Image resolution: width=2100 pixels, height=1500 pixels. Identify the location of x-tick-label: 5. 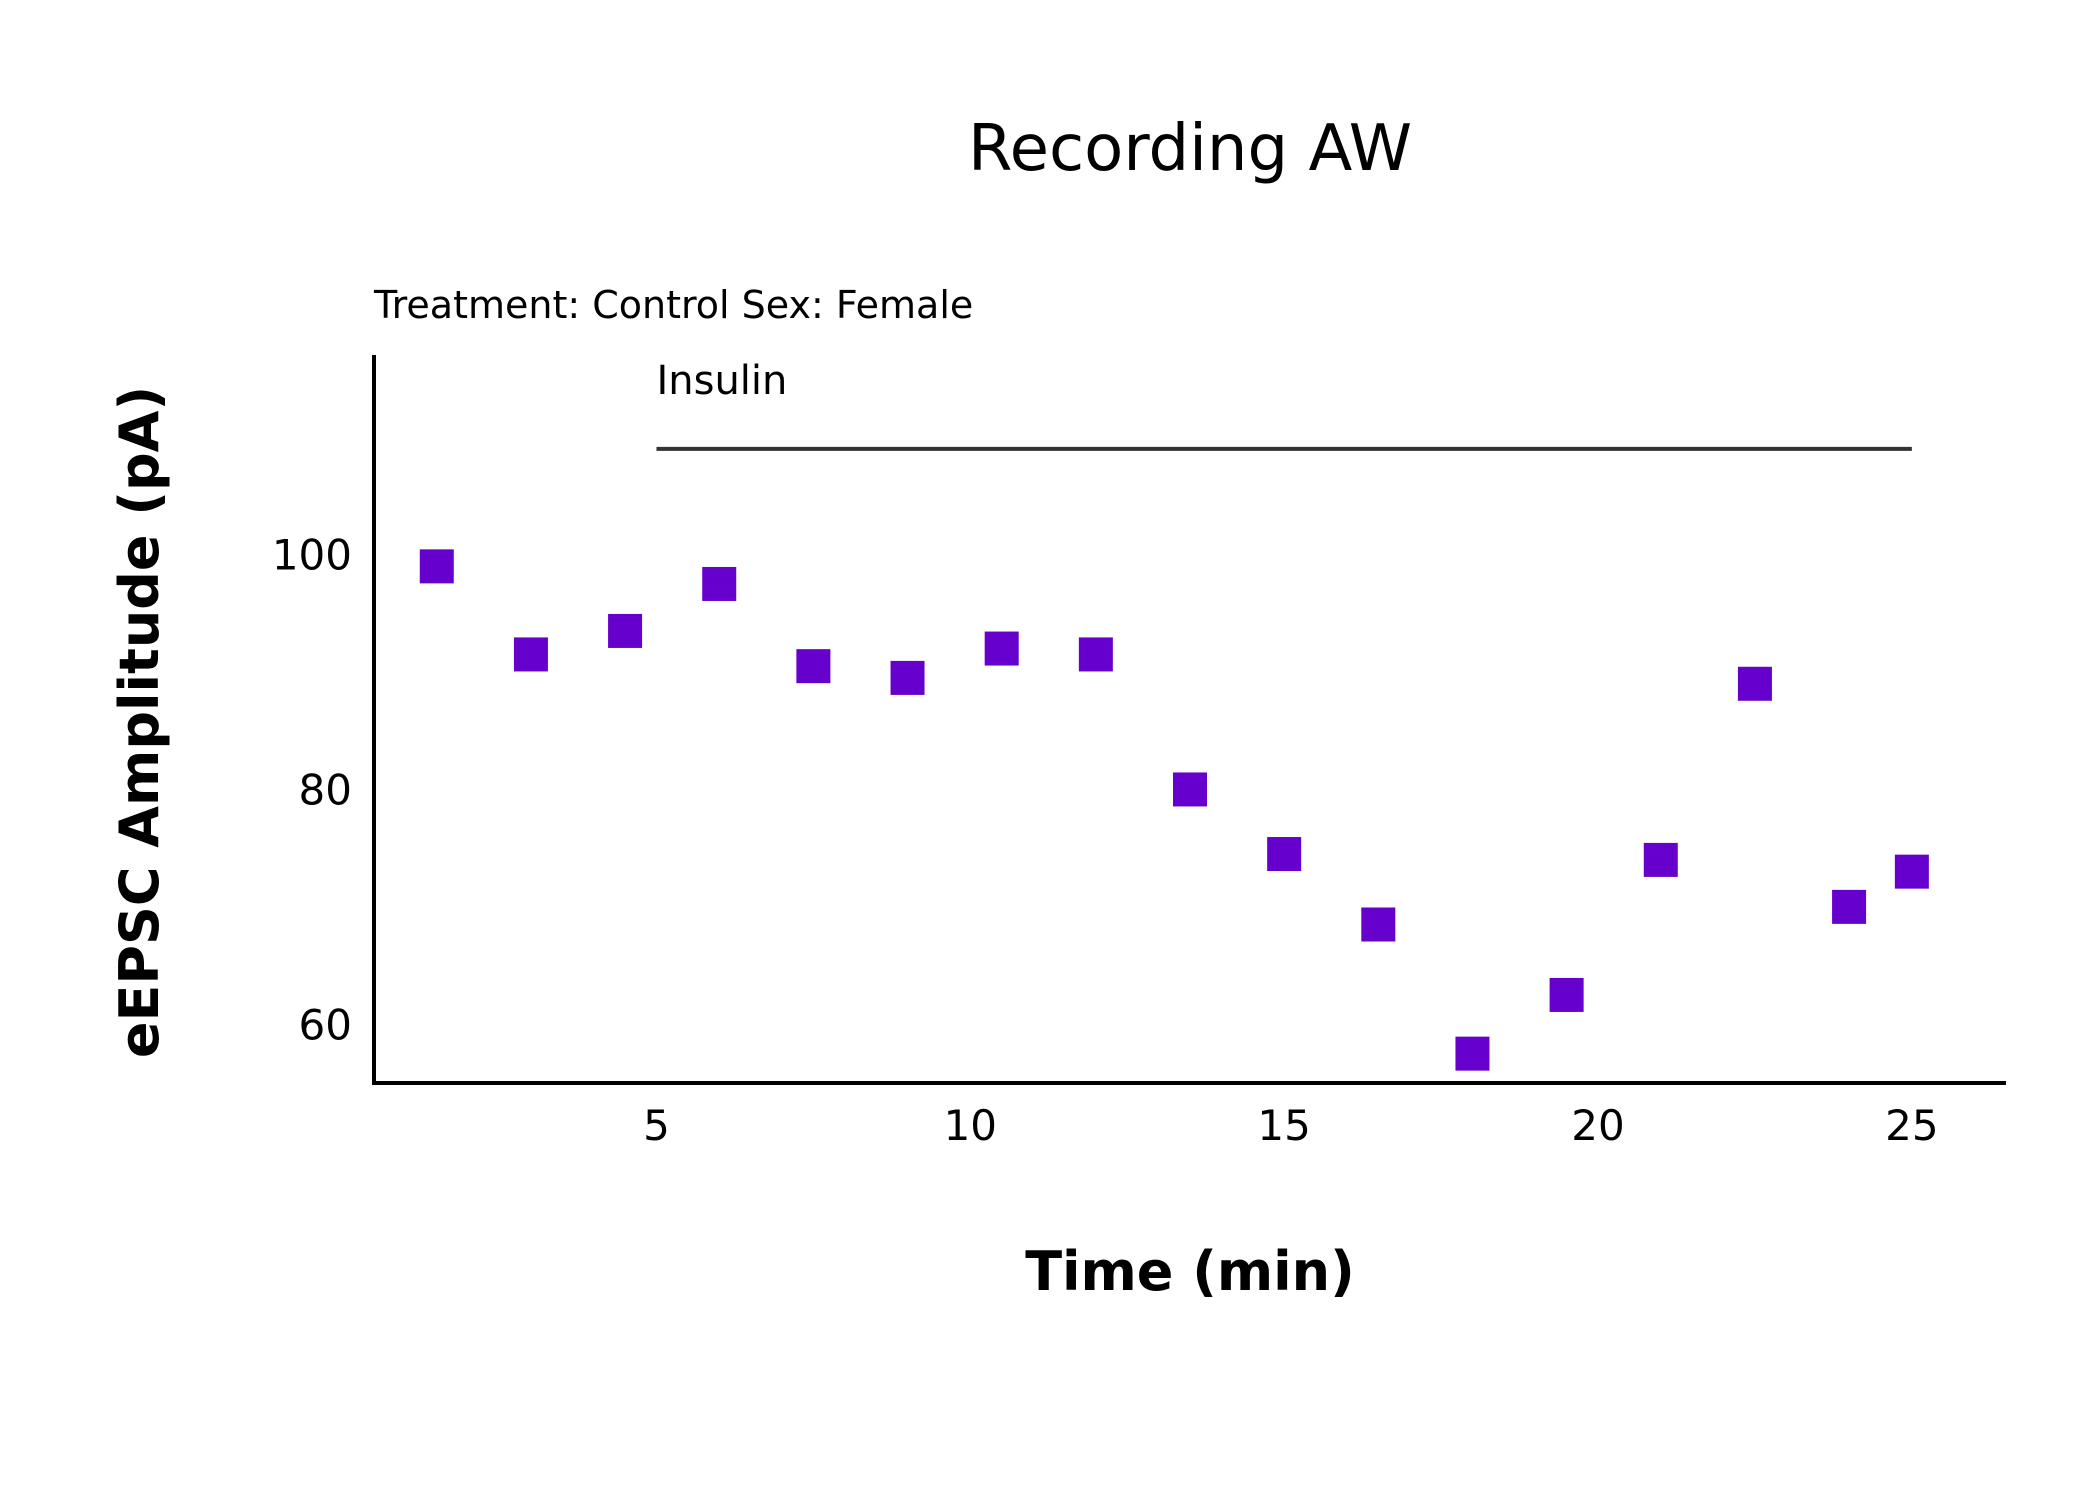
(656, 1125).